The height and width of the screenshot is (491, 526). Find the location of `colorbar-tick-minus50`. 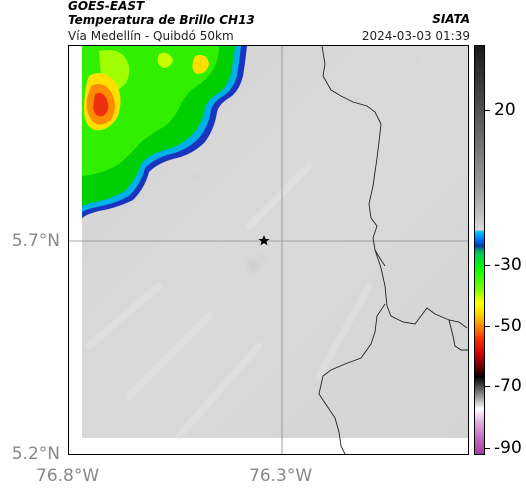

colorbar-tick-minus50 is located at coordinates (487, 326).